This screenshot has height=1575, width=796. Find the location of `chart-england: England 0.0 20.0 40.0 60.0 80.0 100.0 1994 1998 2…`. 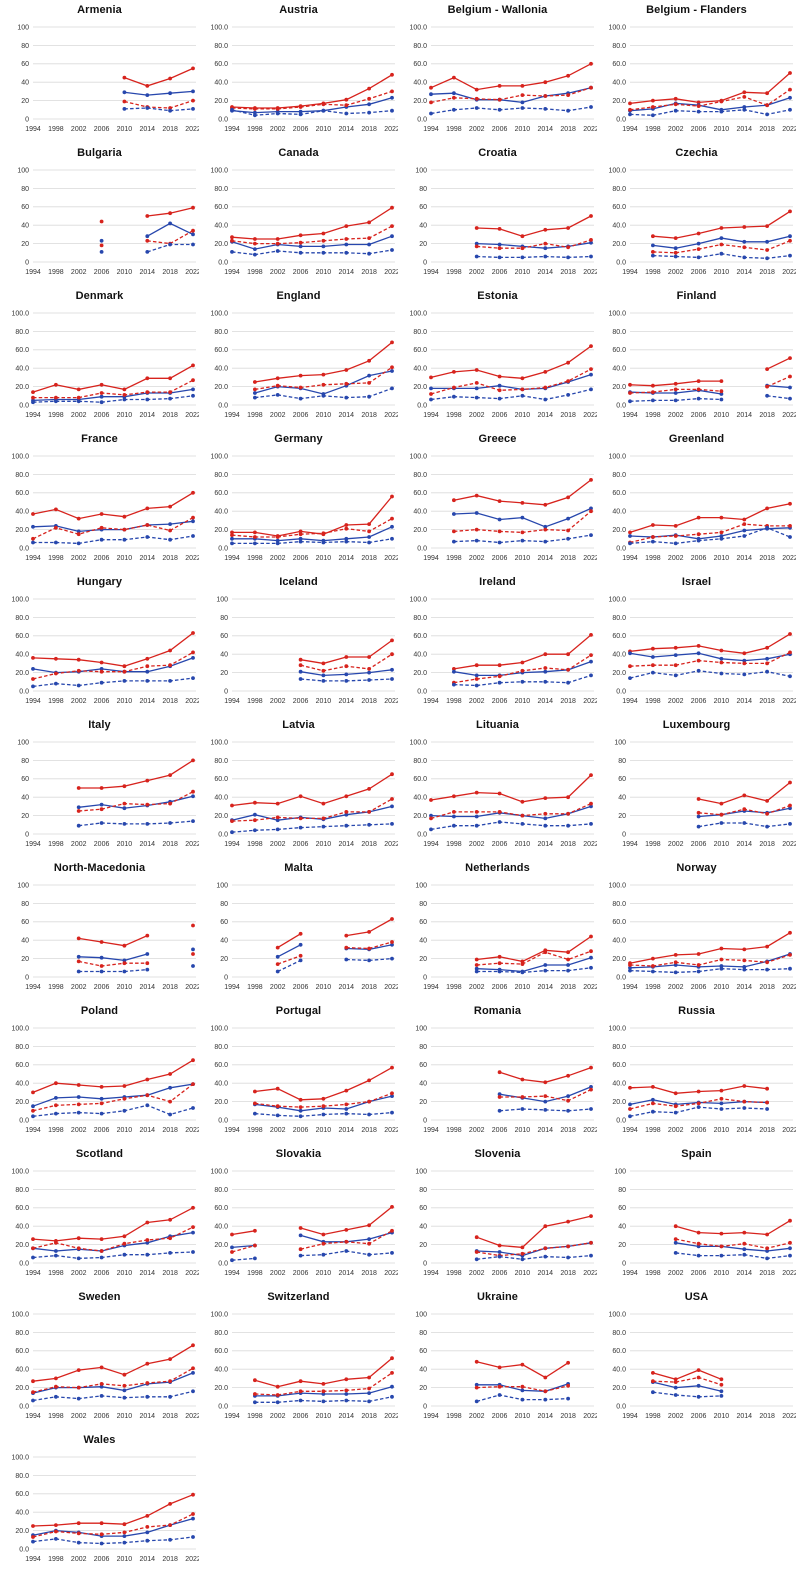

chart-england: England 0.0 20.0 40.0 60.0 80.0 100.0 1994 1998 2… is located at coordinates (298, 357).